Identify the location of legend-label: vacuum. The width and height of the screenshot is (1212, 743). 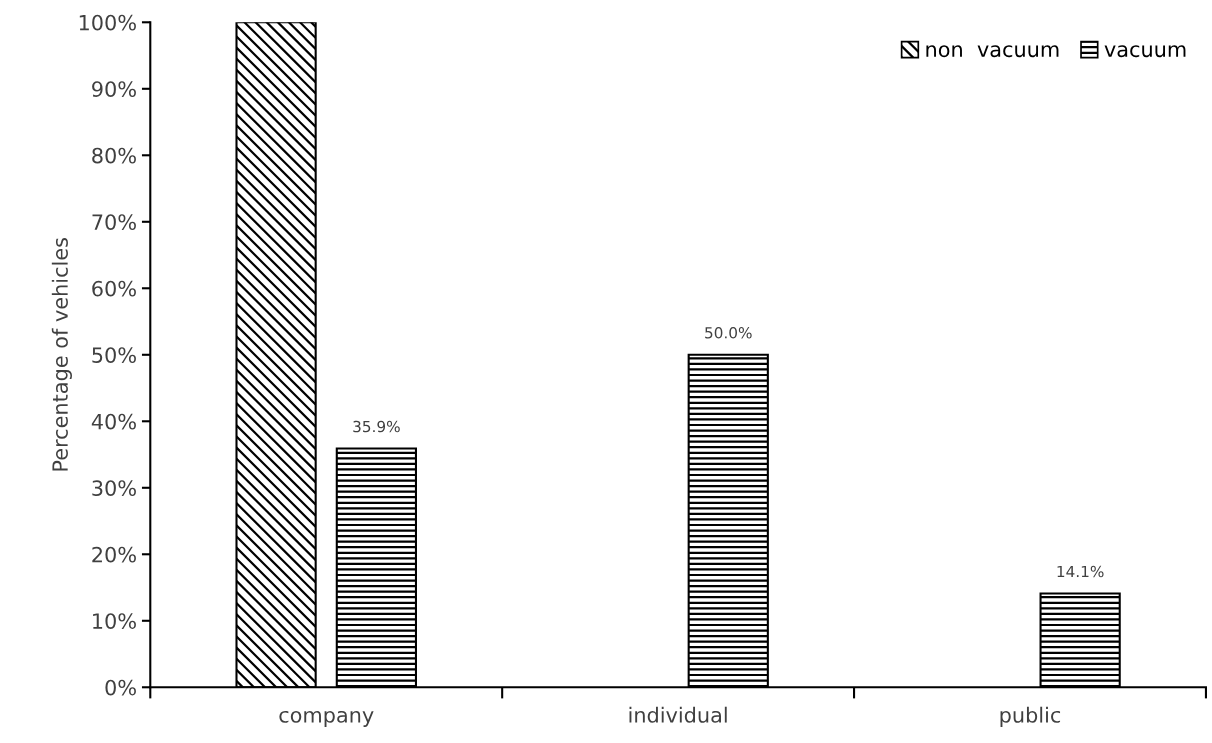
(1145, 51).